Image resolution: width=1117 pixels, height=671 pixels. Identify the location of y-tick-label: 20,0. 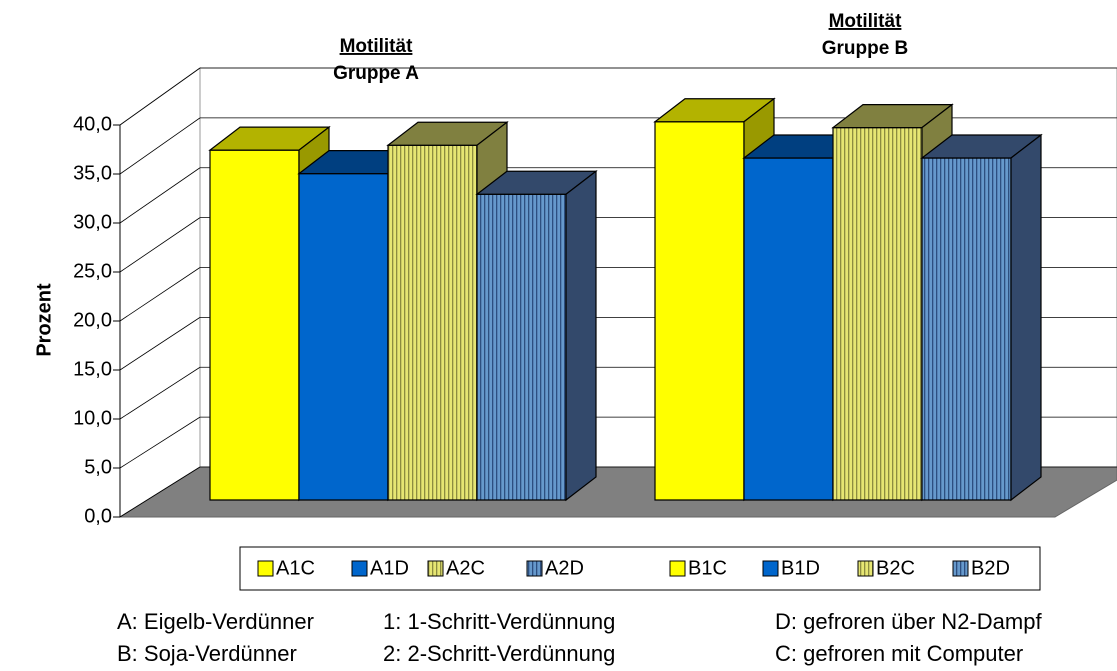
(92, 320).